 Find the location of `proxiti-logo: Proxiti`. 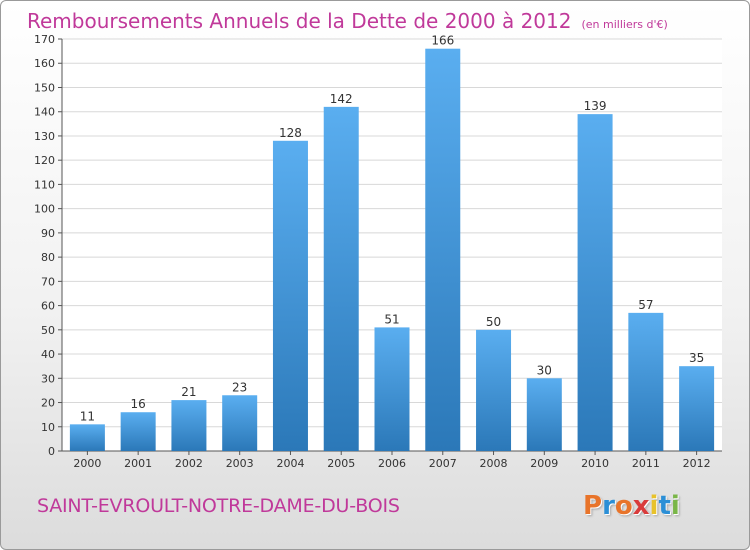

proxiti-logo: Proxiti is located at coordinates (631, 506).